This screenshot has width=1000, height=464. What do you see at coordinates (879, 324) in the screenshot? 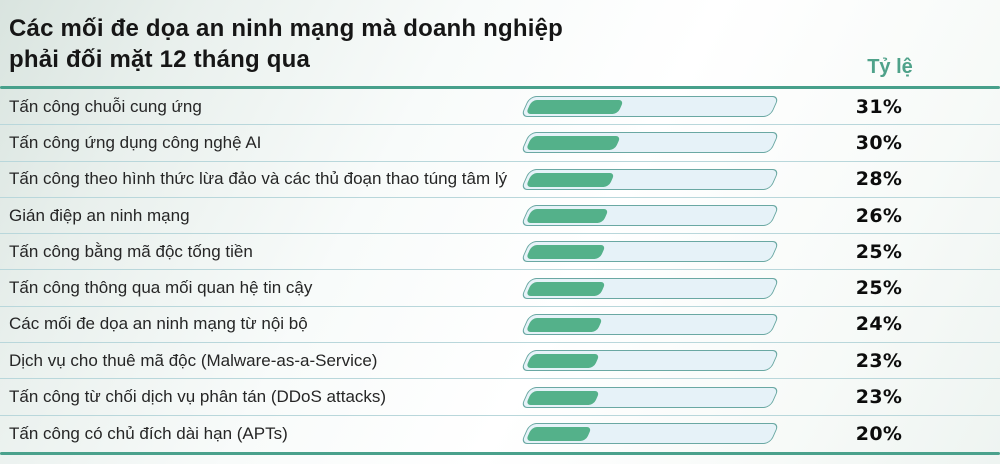
I see `threat-percentage: 24%` at bounding box center [879, 324].